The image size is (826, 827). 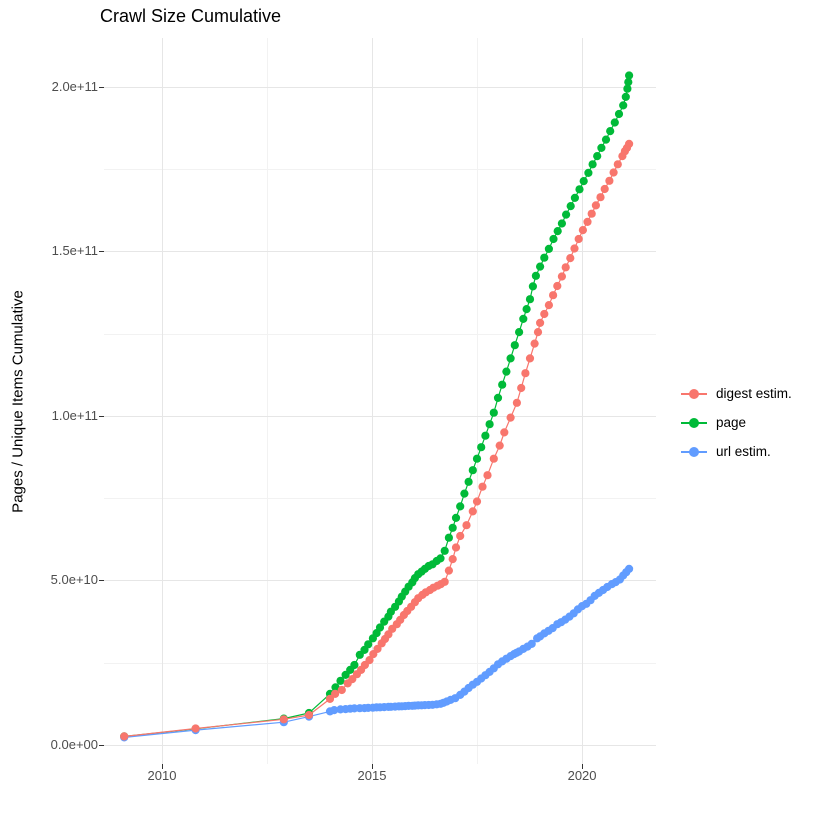 What do you see at coordinates (731, 422) in the screenshot?
I see `legend-label: page` at bounding box center [731, 422].